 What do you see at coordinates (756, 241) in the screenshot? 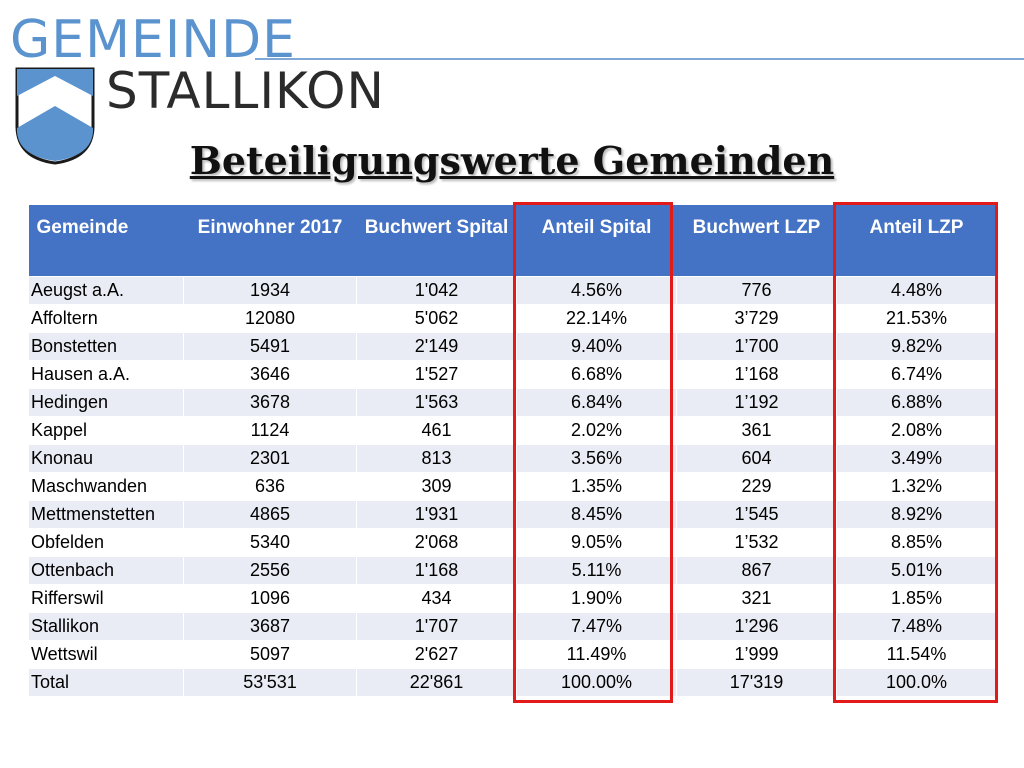
I see `header-buchwert-lzp: Buchwert LZP` at bounding box center [756, 241].